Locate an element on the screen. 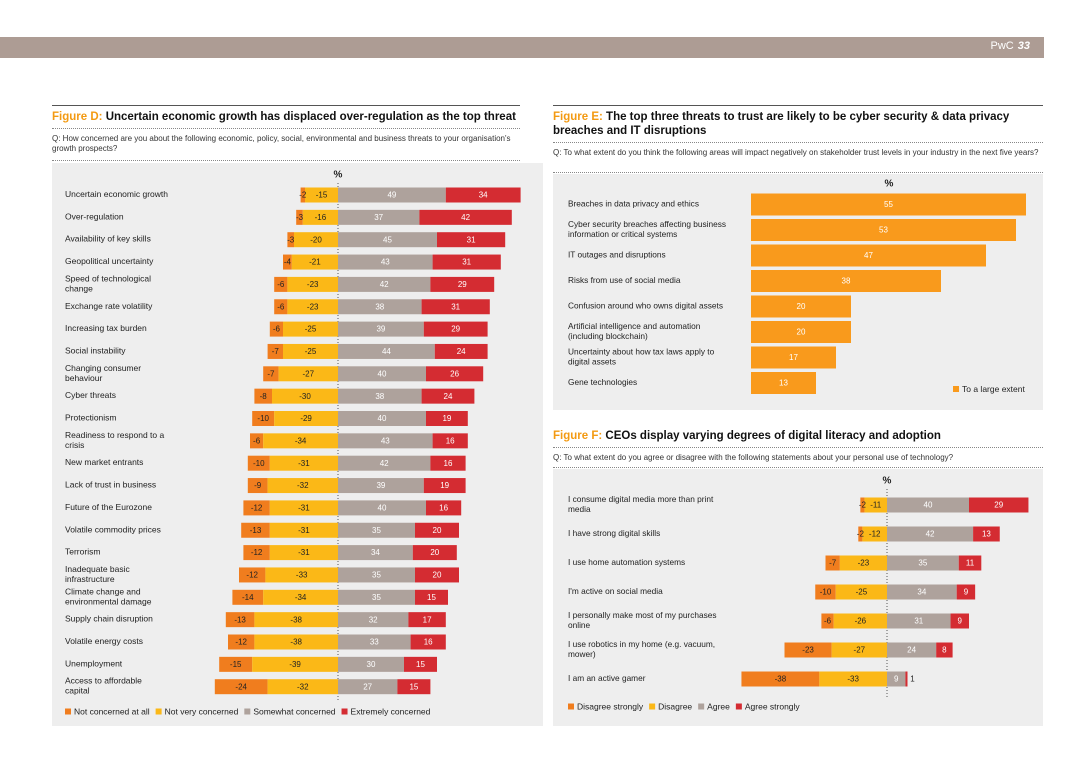  figD-value-somewhat: 34 is located at coordinates (375, 552).